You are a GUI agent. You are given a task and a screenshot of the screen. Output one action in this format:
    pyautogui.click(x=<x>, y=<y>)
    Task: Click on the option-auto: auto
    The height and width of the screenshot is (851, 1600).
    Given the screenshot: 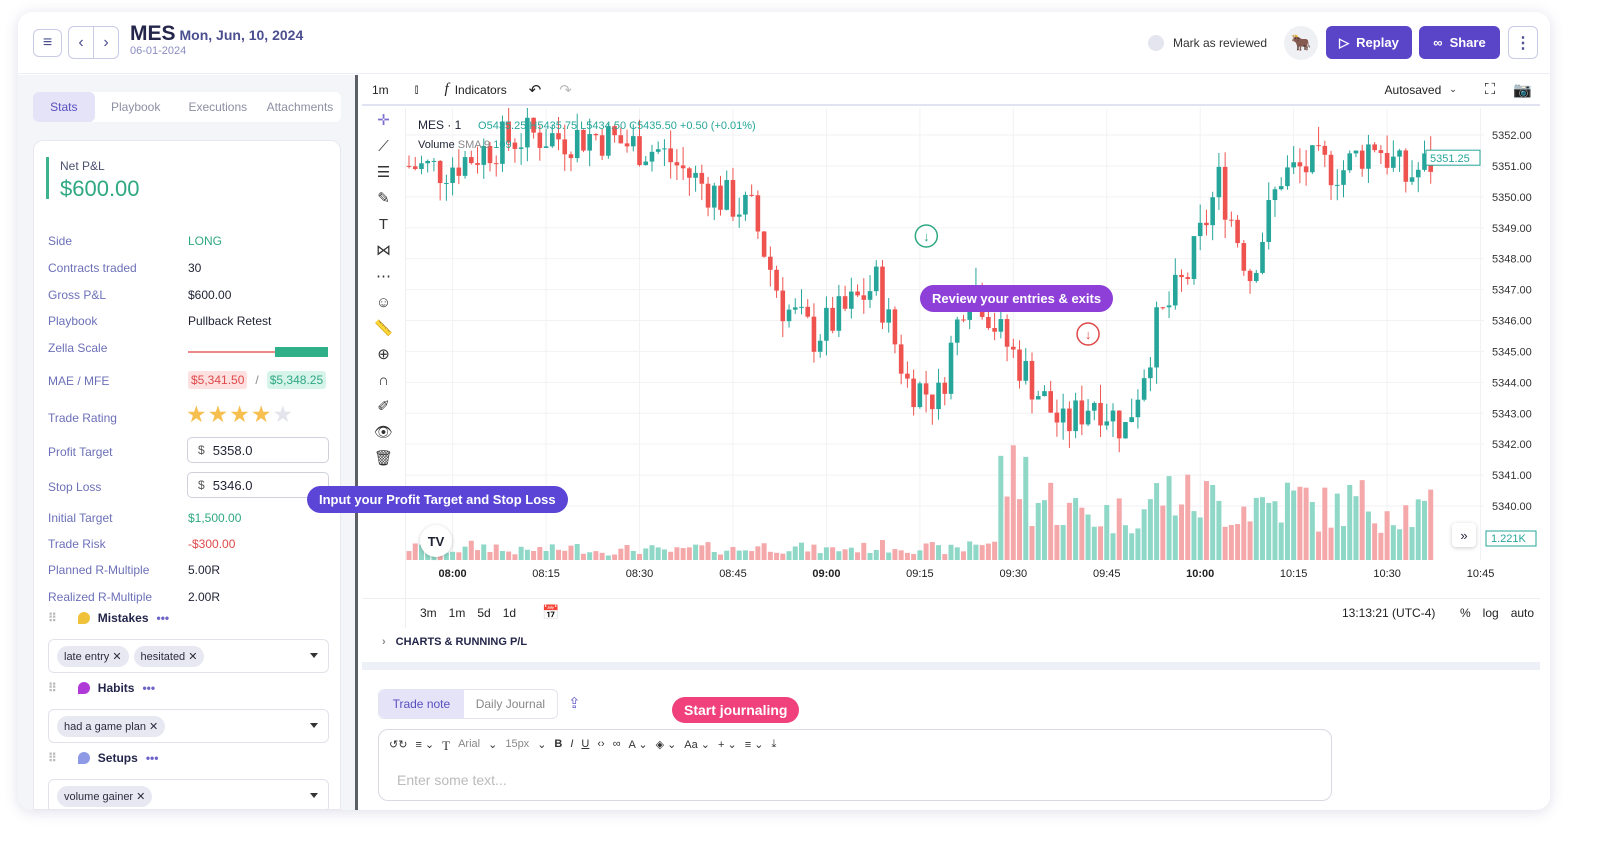 What is the action you would take?
    pyautogui.click(x=1522, y=613)
    